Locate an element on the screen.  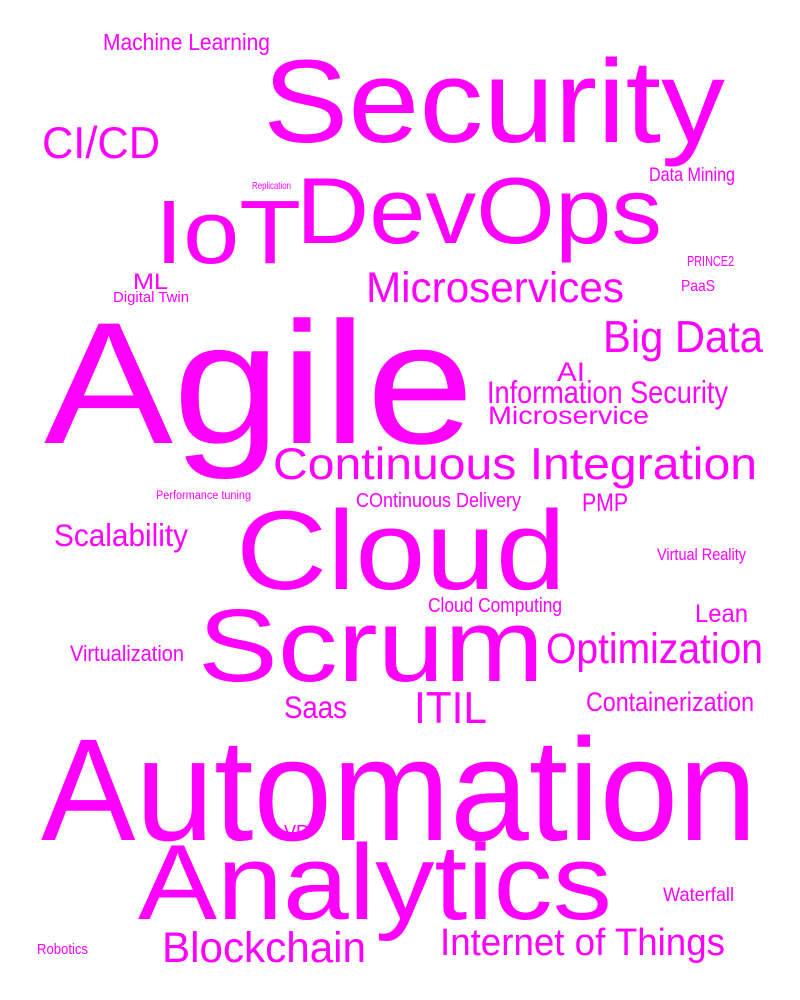
word-containerization: Containerization is located at coordinates (670, 702).